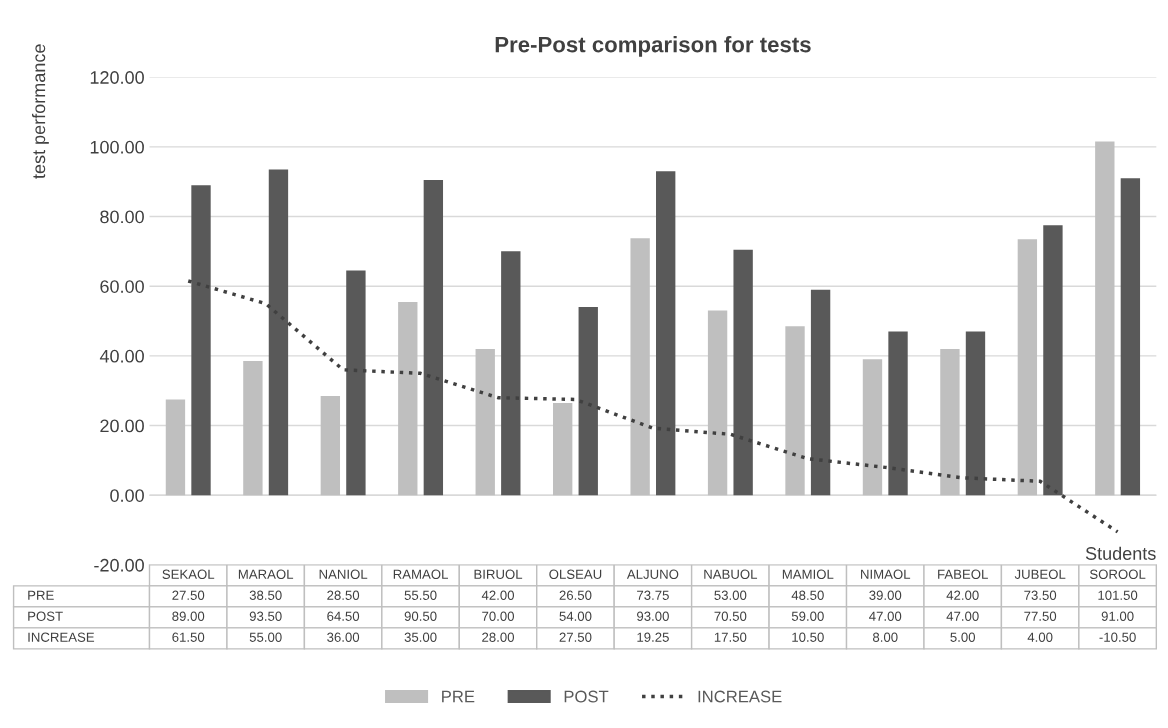 Image resolution: width=1168 pixels, height=728 pixels. What do you see at coordinates (420, 595) in the screenshot?
I see `data-label: 55.50` at bounding box center [420, 595].